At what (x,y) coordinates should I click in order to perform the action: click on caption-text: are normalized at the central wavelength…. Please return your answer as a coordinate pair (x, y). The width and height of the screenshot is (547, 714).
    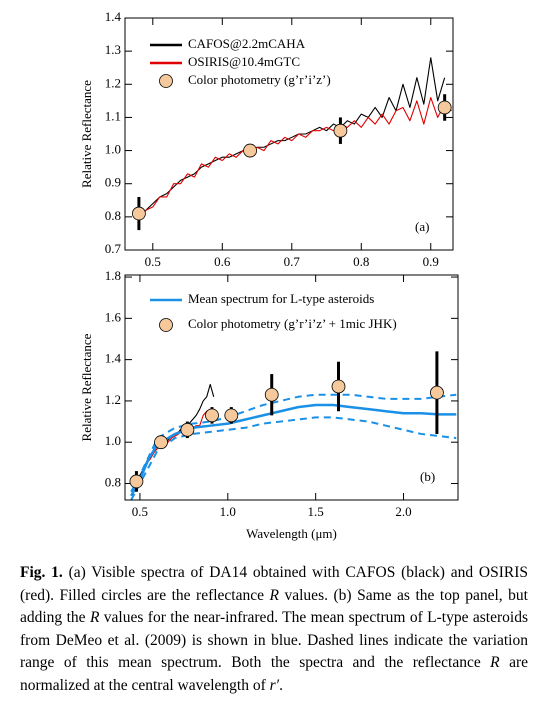
    Looking at the image, I should click on (274, 674).